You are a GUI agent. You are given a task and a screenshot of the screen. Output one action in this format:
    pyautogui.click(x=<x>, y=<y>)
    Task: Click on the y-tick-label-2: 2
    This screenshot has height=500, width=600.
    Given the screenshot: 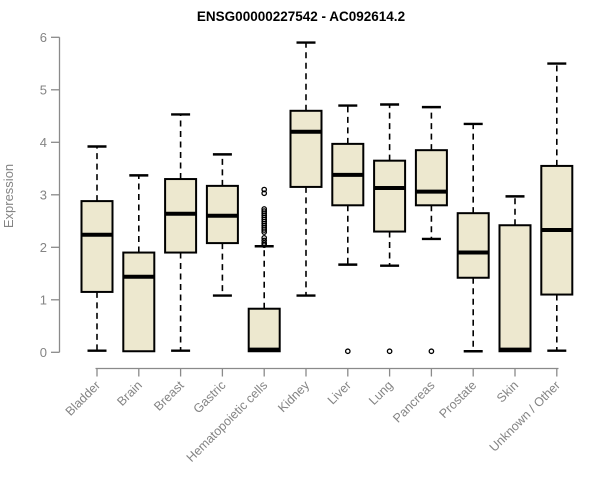 What is the action you would take?
    pyautogui.click(x=43, y=247)
    